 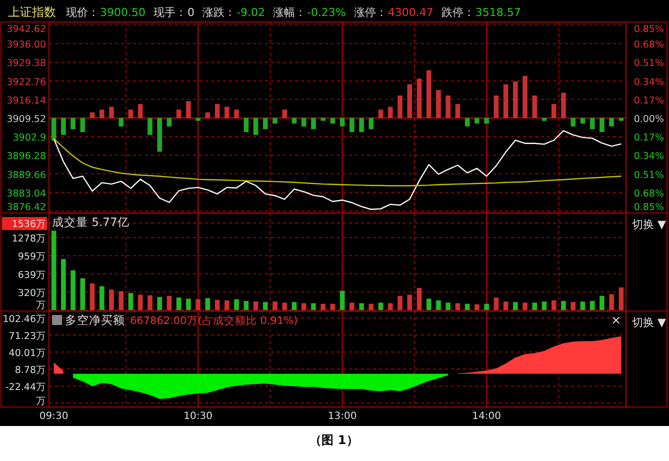 What do you see at coordinates (27, 353) in the screenshot?
I see `y-tick-label: 40.01万` at bounding box center [27, 353].